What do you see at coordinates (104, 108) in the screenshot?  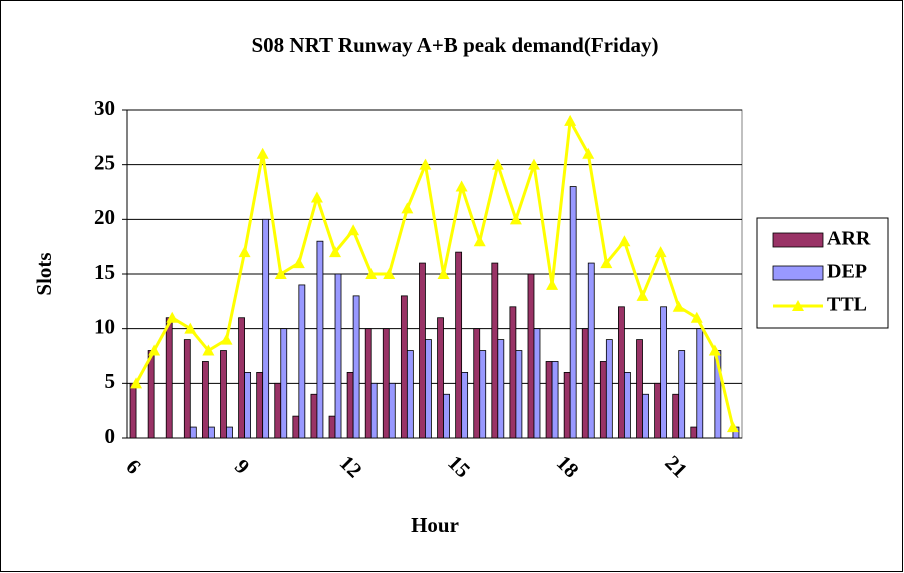 I see `y-tick-label: 30` at bounding box center [104, 108].